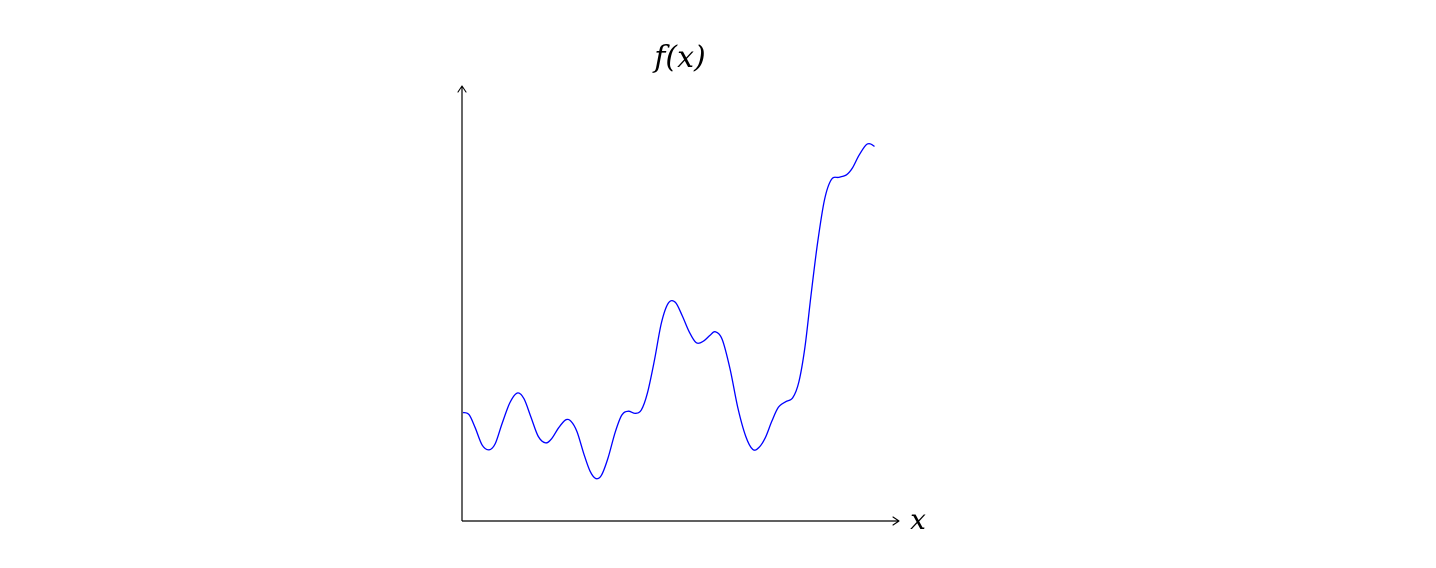 Image resolution: width=1436 pixels, height=568 pixels. What do you see at coordinates (918, 519) in the screenshot?
I see `x-axis-label: x` at bounding box center [918, 519].